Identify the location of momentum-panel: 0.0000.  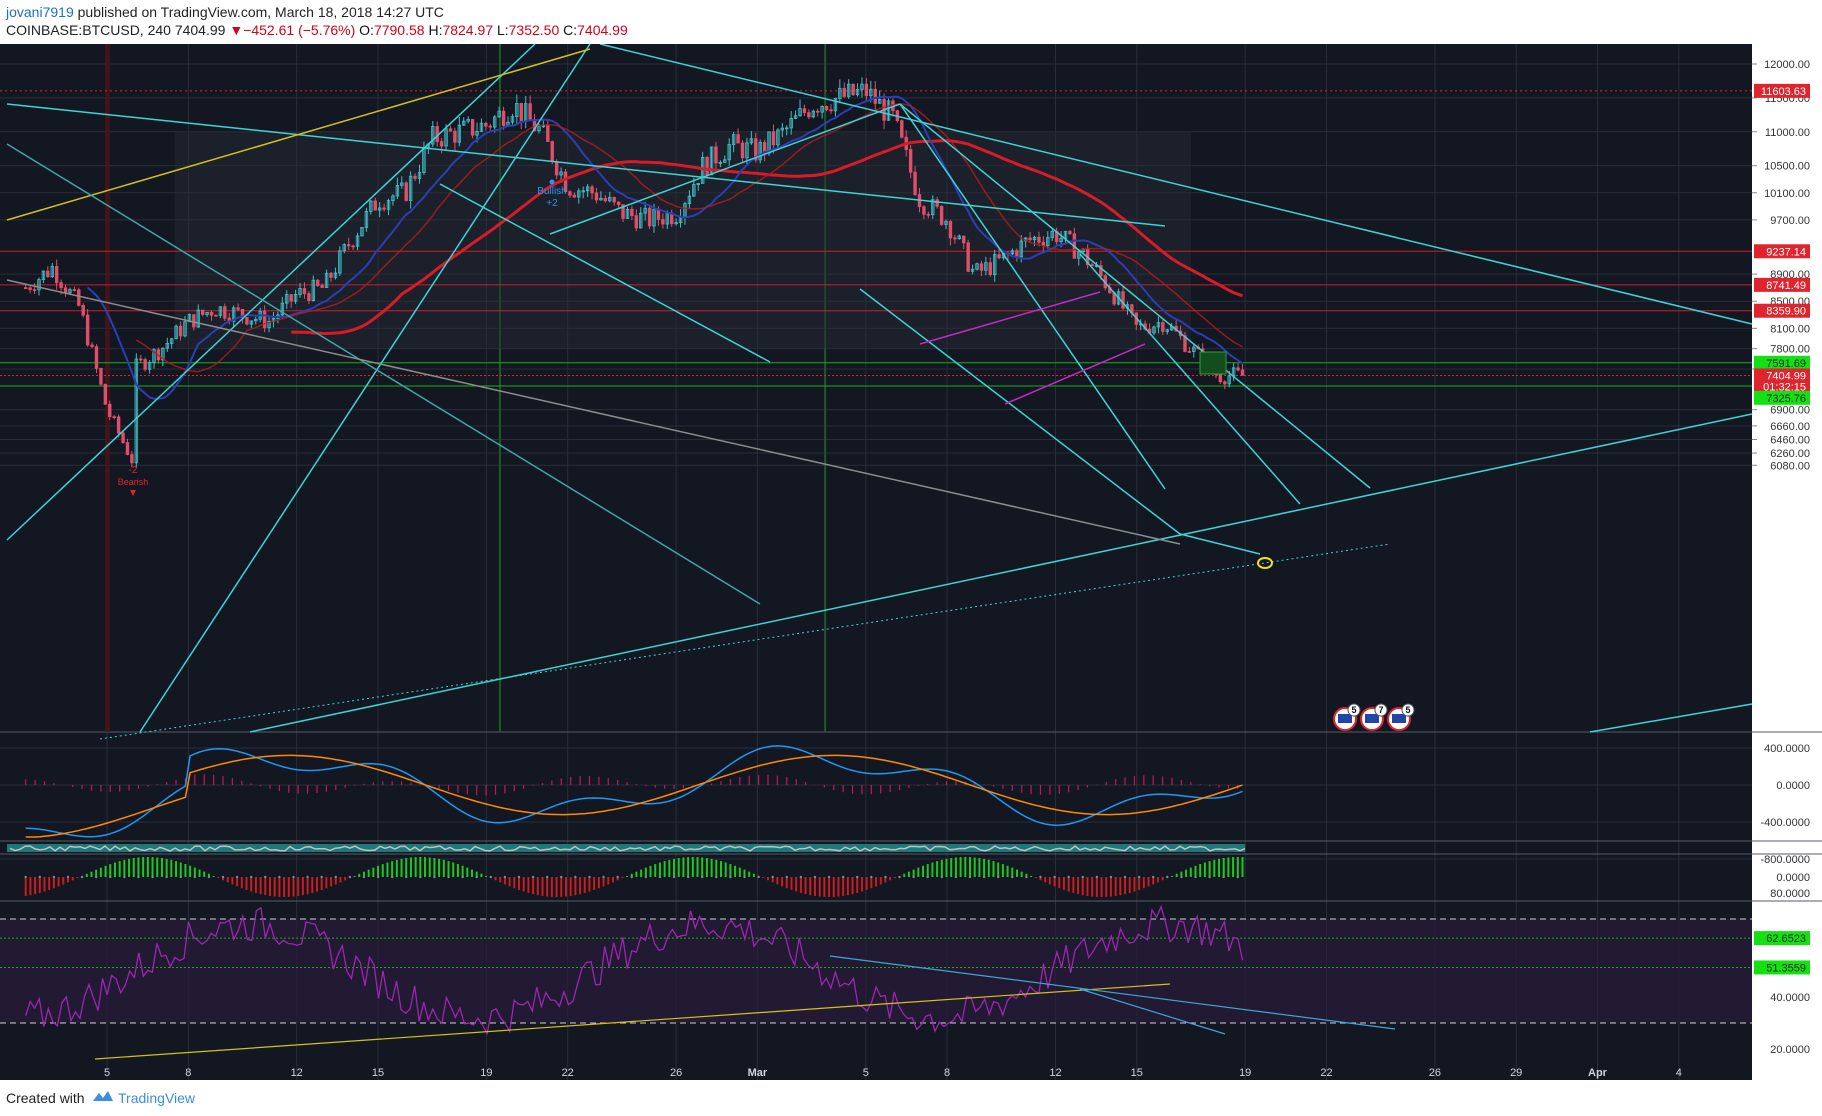
(917, 877).